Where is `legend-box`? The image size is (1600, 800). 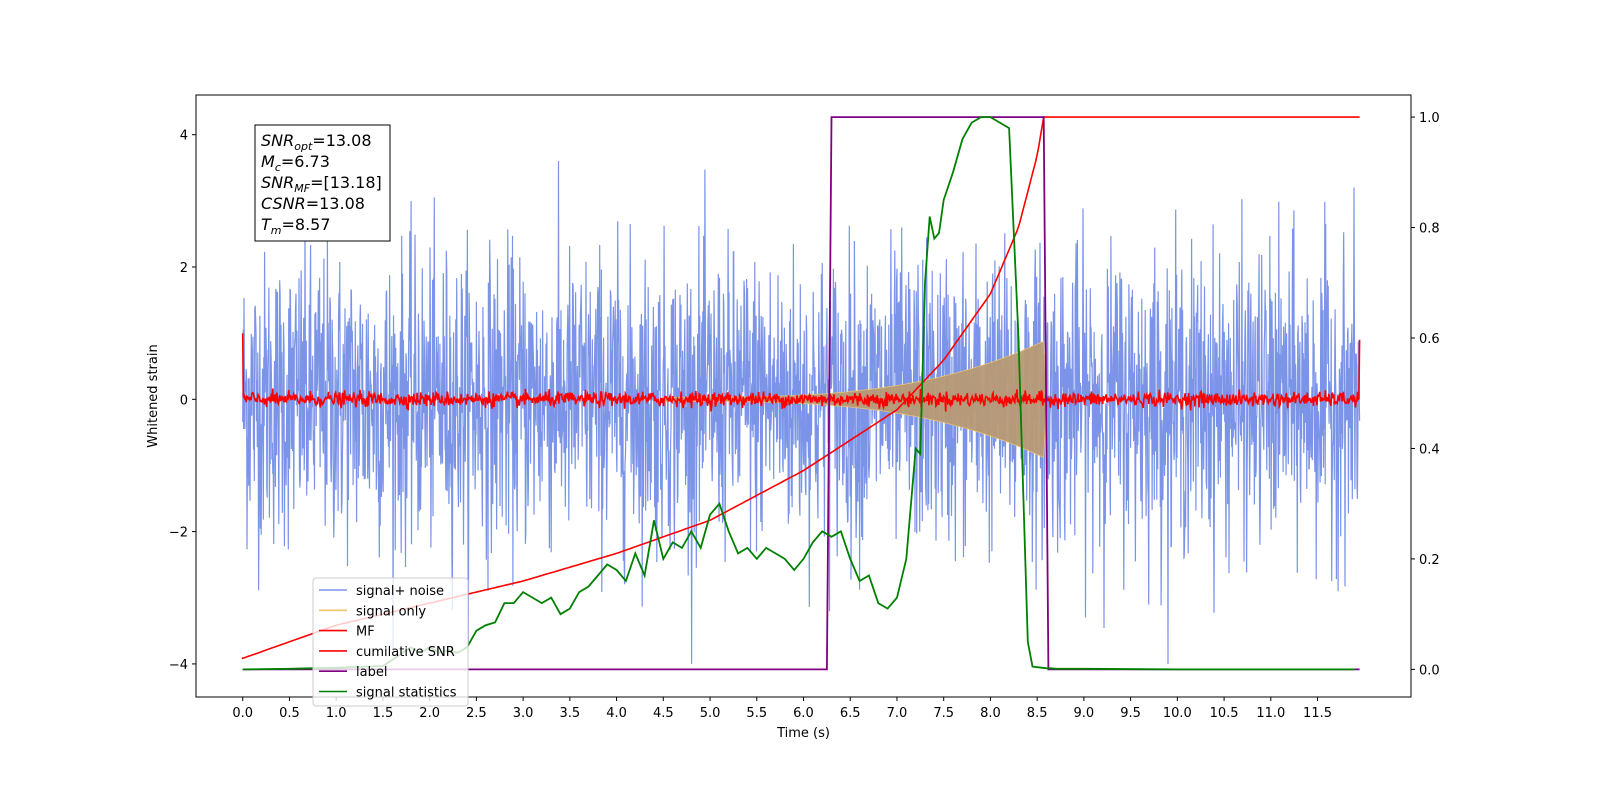 legend-box is located at coordinates (390, 642).